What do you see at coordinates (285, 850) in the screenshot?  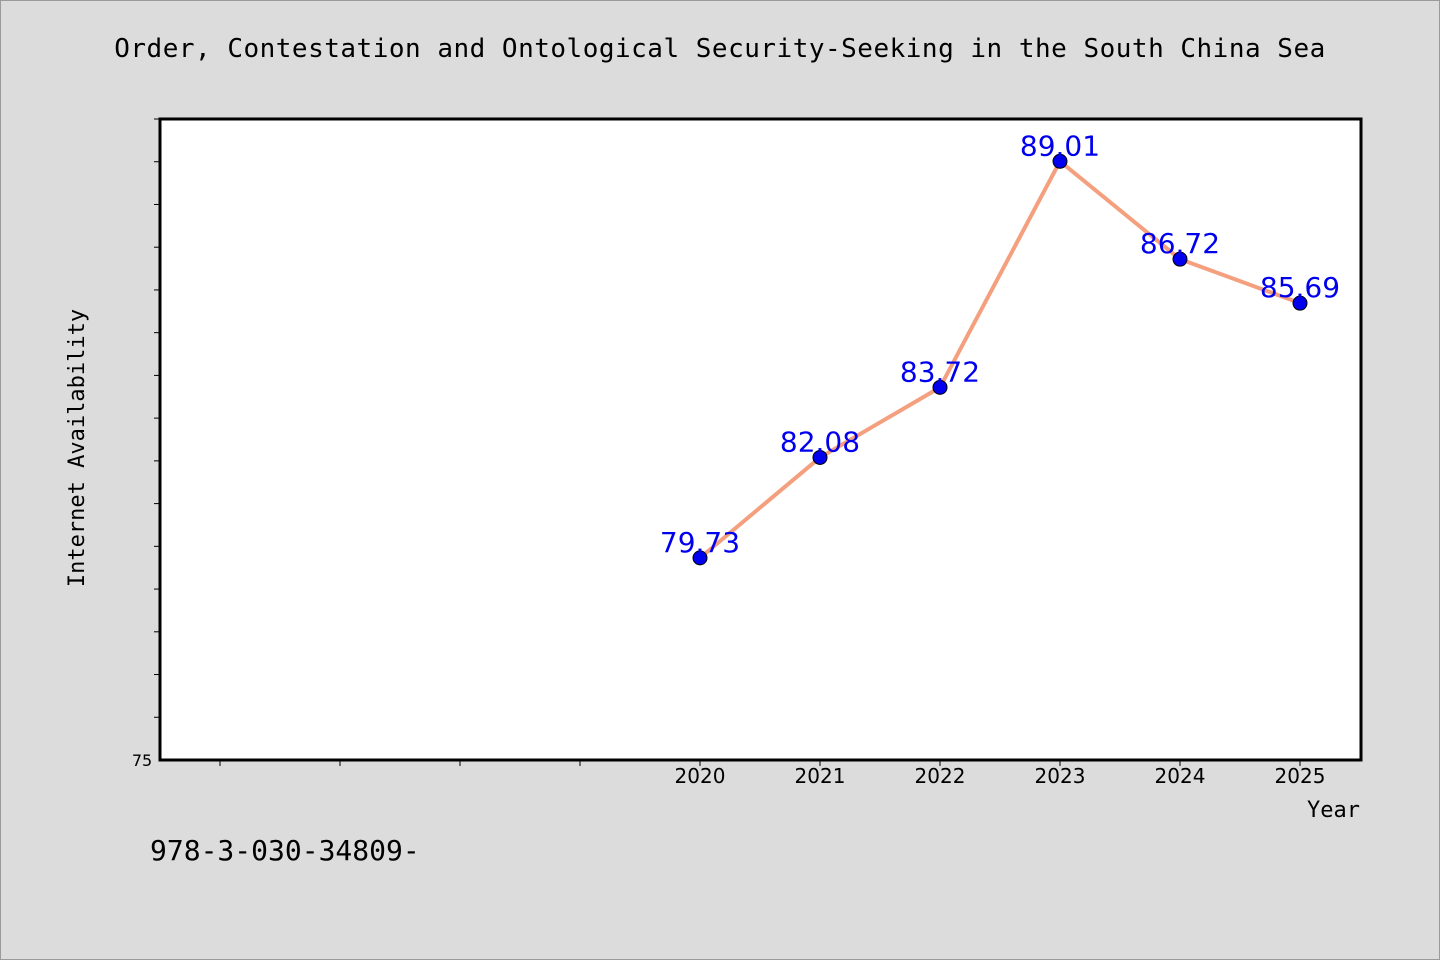 I see `footer-note: 978-3-030-34809-` at bounding box center [285, 850].